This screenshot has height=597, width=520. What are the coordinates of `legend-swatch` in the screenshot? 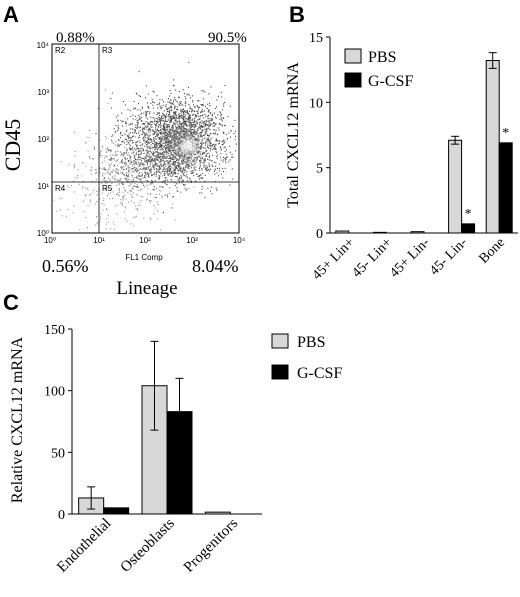 It's located at (280, 372).